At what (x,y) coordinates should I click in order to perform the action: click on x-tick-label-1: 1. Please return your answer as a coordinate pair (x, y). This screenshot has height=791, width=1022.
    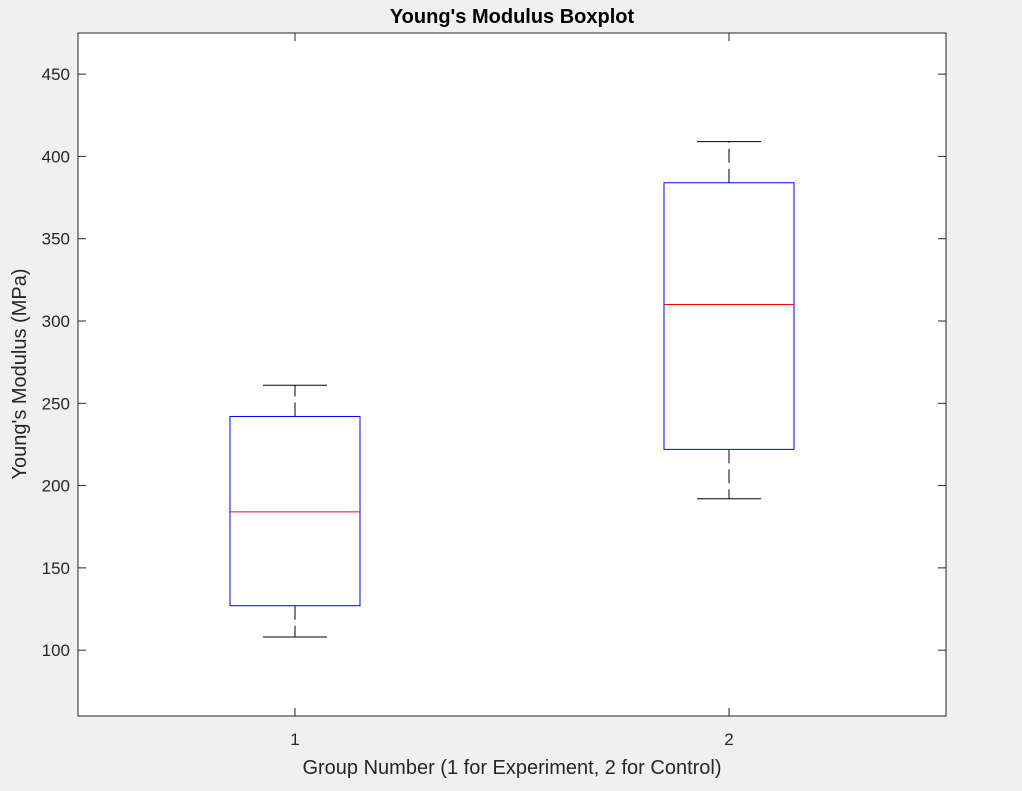
    Looking at the image, I should click on (294, 739).